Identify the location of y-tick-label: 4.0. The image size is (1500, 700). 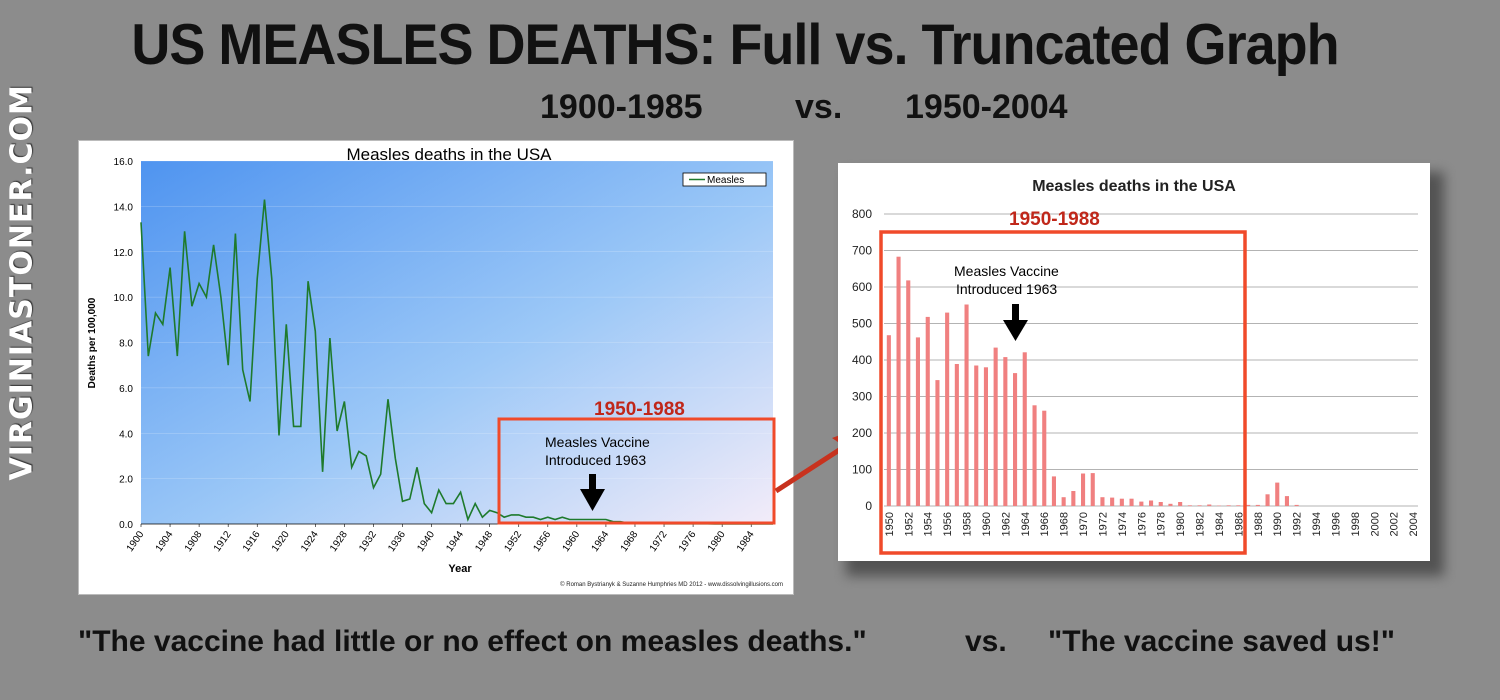
(126, 434).